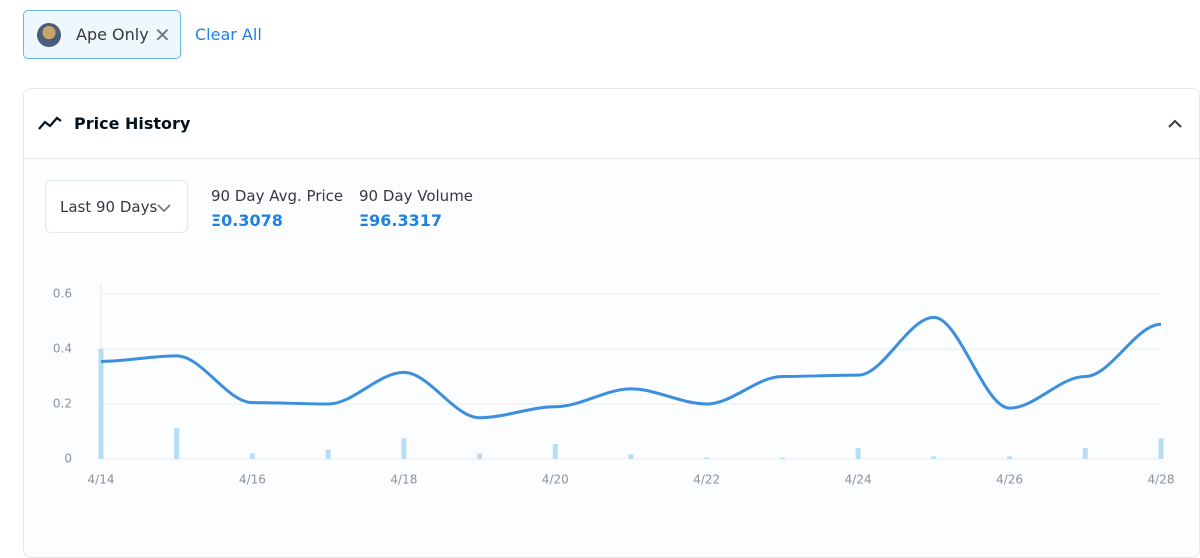 Image resolution: width=1200 pixels, height=558 pixels. Describe the element at coordinates (858, 480) in the screenshot. I see `x-tick-label: 4/24` at that location.